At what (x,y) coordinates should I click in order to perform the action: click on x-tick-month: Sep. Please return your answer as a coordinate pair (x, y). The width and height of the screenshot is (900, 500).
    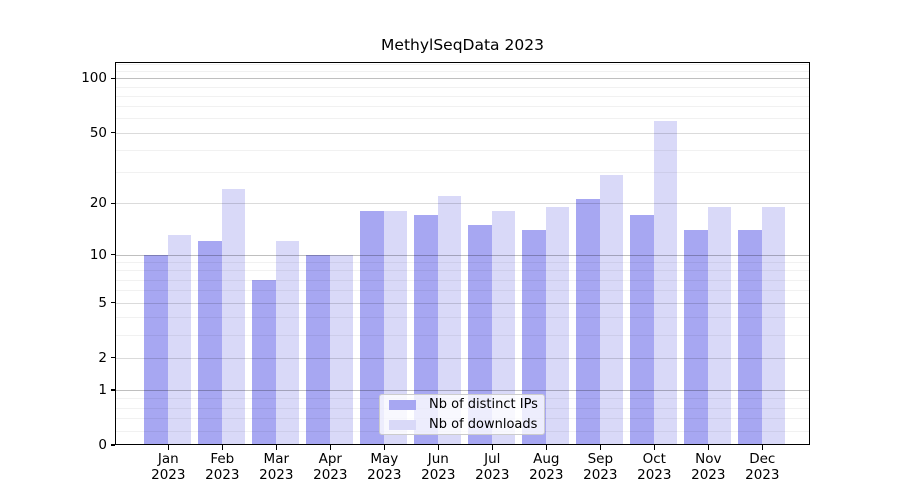
    Looking at the image, I should click on (600, 459).